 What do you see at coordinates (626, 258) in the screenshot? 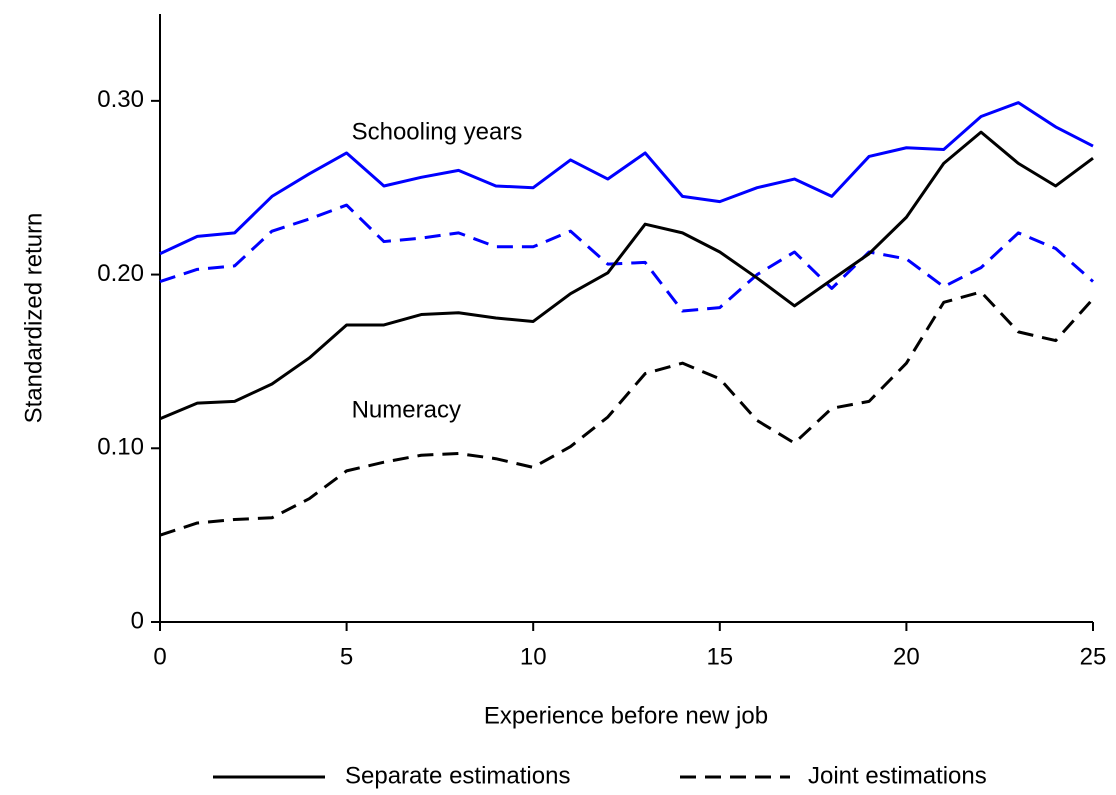
I see `joint-line` at bounding box center [626, 258].